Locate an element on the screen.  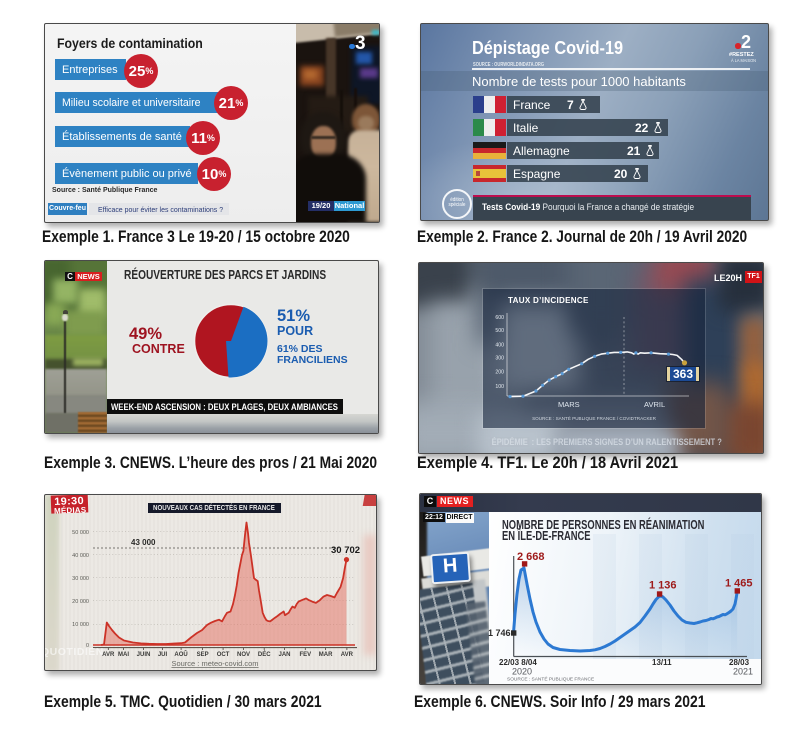
svg-text: 30 702 is located at coordinates (345, 550).